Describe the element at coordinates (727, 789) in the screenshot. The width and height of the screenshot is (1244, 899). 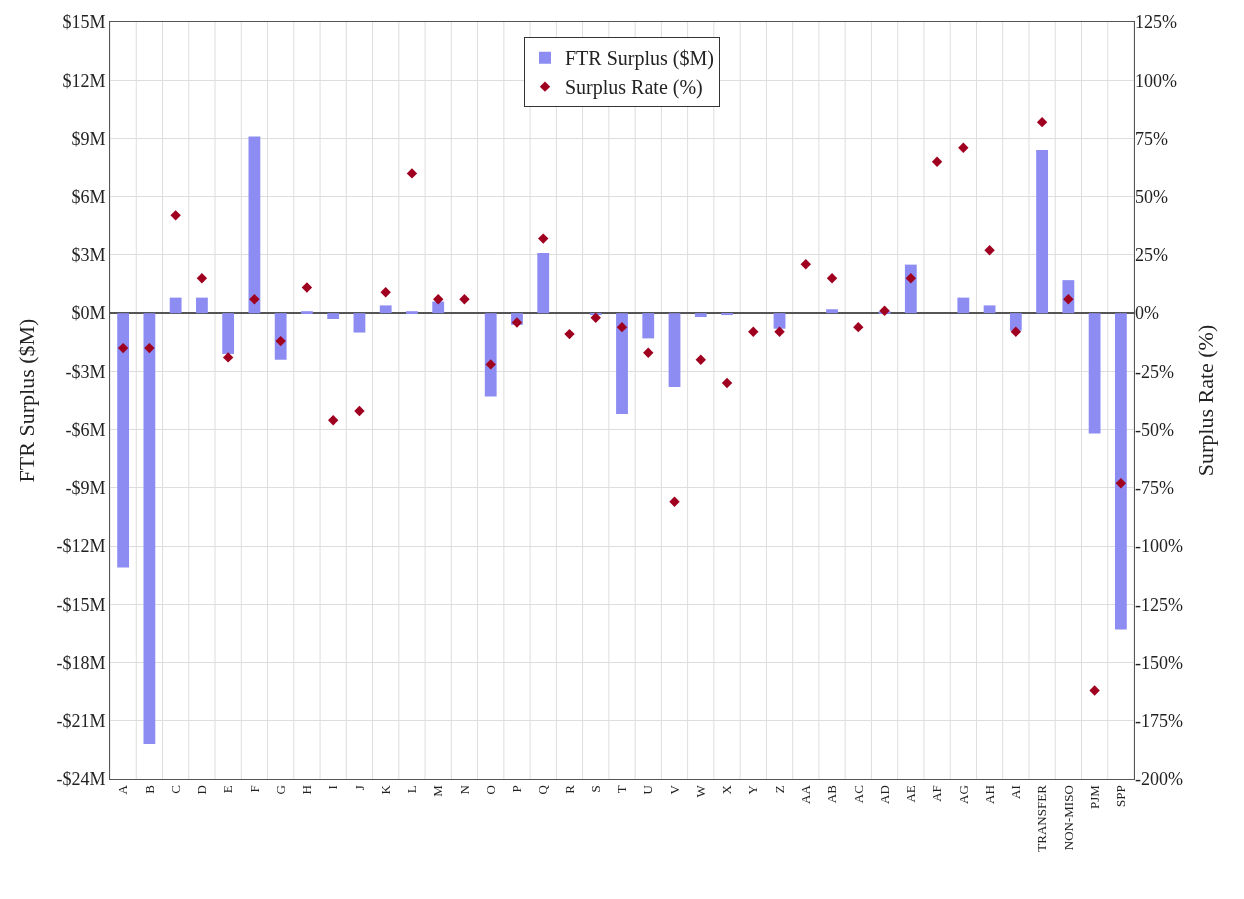
I see `x-tick-label: X` at that location.